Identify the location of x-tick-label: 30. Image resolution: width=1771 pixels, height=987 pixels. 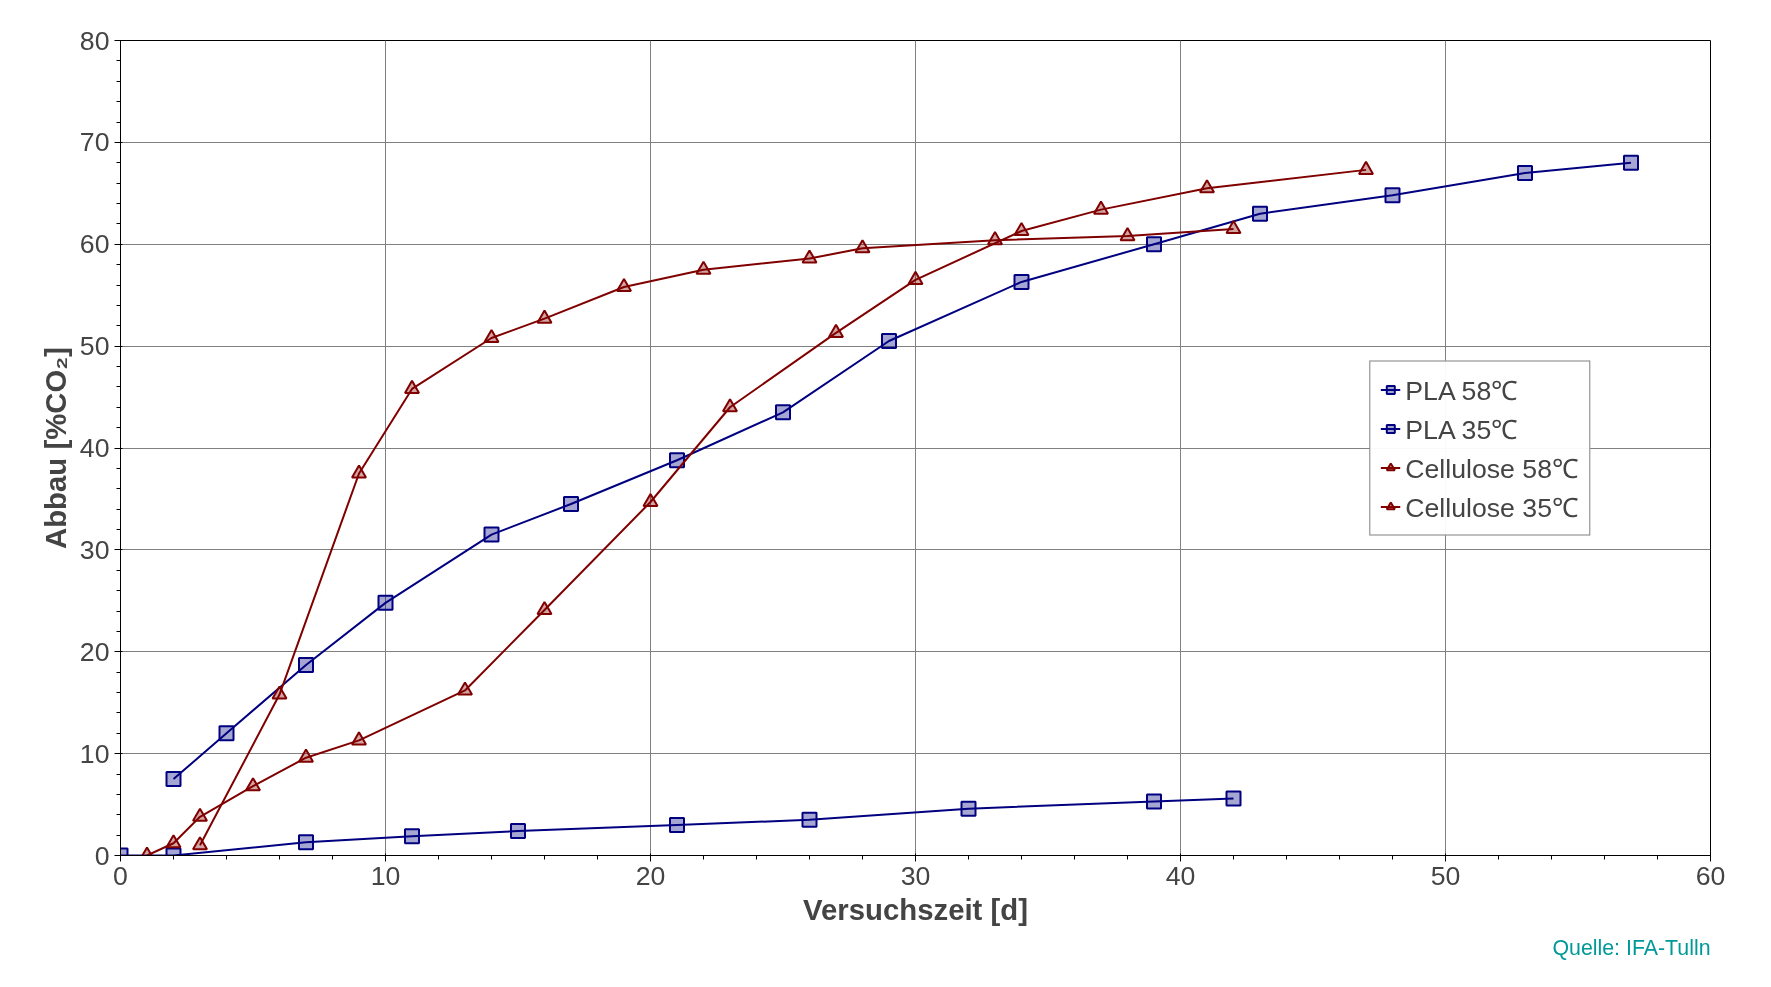
(915, 875).